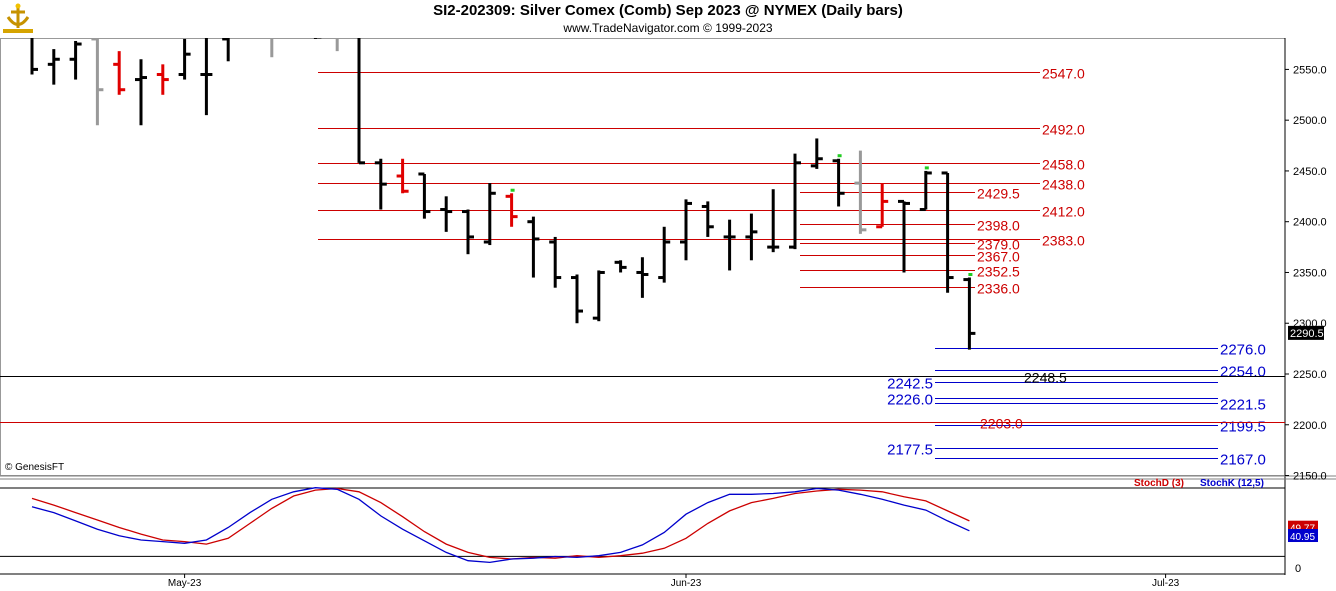 Image resolution: width=1336 pixels, height=591 pixels. Describe the element at coordinates (1243, 460) in the screenshot. I see `price-level-label: 2167.0` at that location.